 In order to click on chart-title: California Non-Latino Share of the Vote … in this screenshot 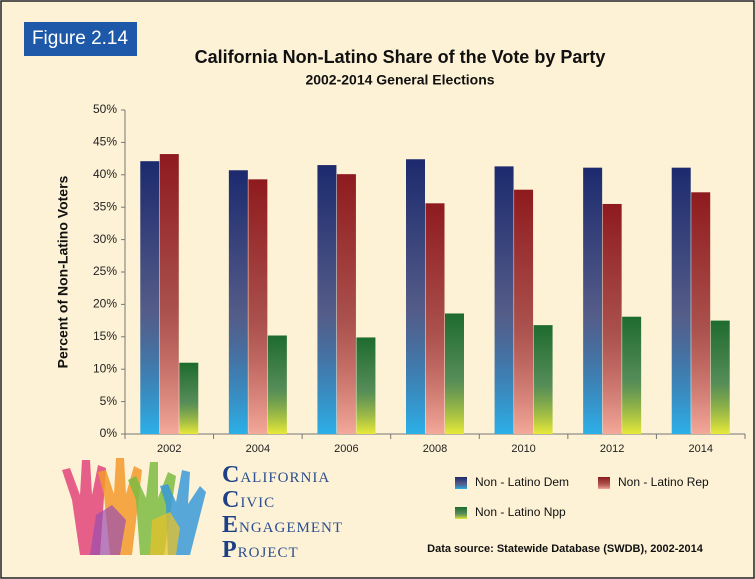, I will do `click(400, 57)`.